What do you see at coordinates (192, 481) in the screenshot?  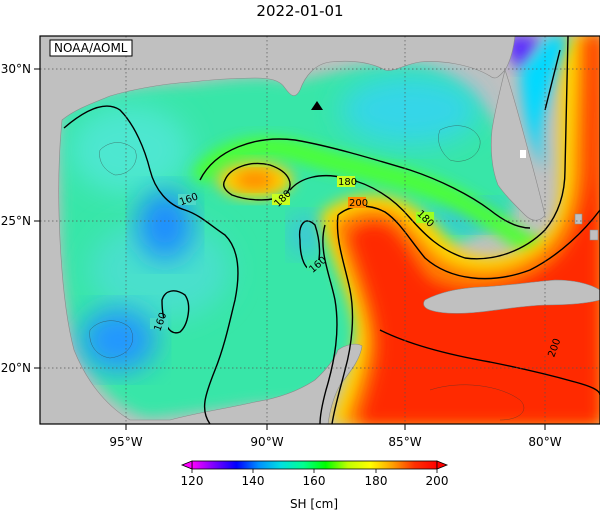 I see `colorbar-tick-label: 120` at bounding box center [192, 481].